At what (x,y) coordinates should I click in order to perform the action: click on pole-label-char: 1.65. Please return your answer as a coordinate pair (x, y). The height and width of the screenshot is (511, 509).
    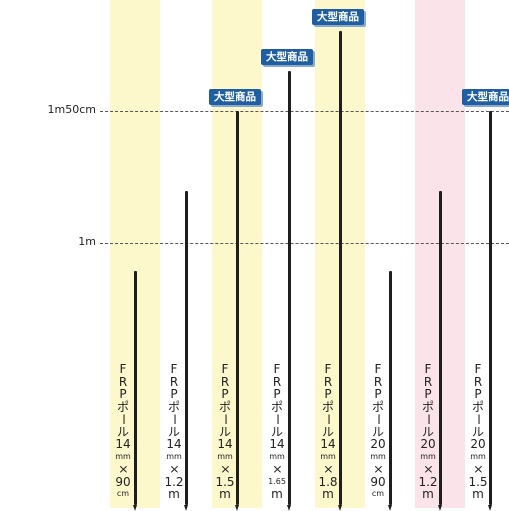
    Looking at the image, I should click on (277, 481).